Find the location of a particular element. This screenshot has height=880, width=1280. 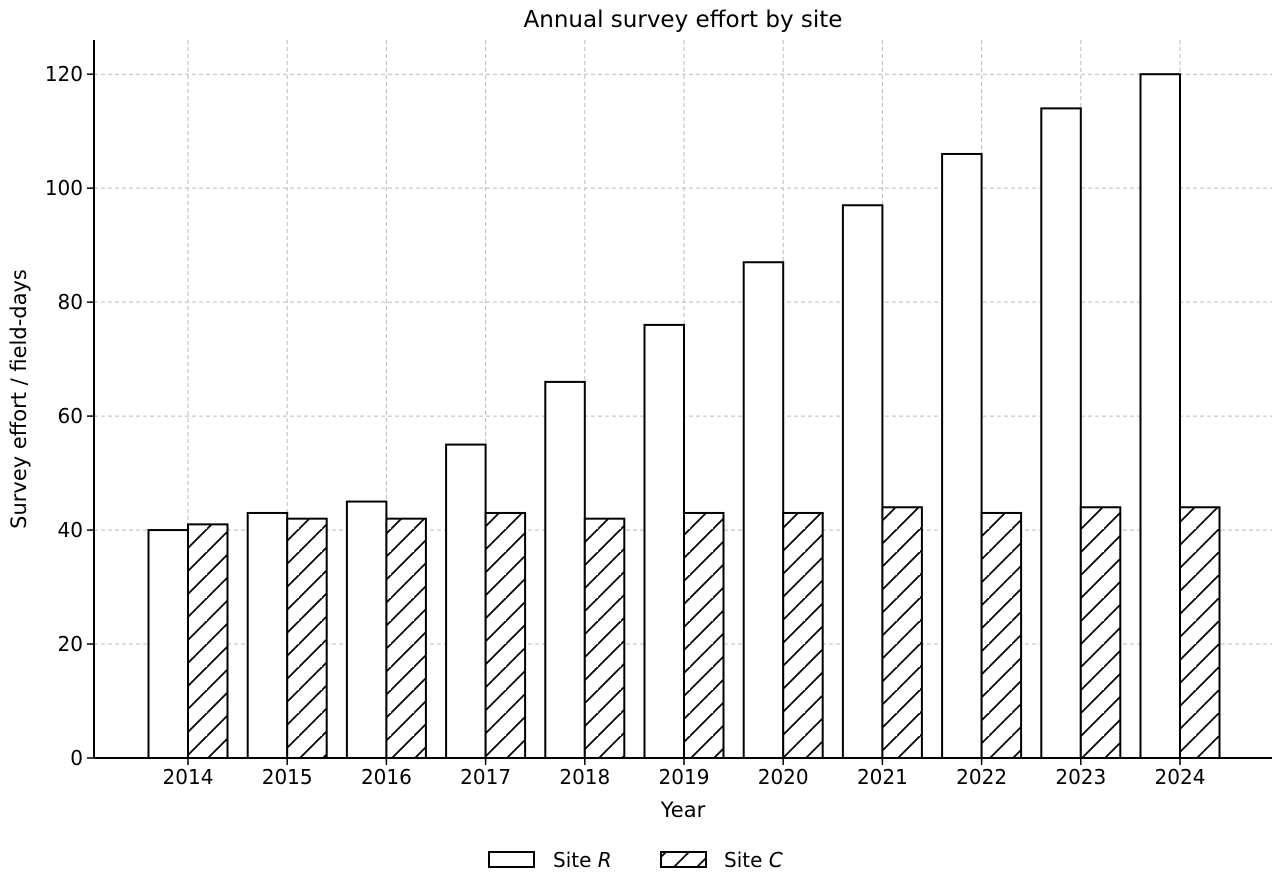

legend-swatch-c is located at coordinates (683, 859).